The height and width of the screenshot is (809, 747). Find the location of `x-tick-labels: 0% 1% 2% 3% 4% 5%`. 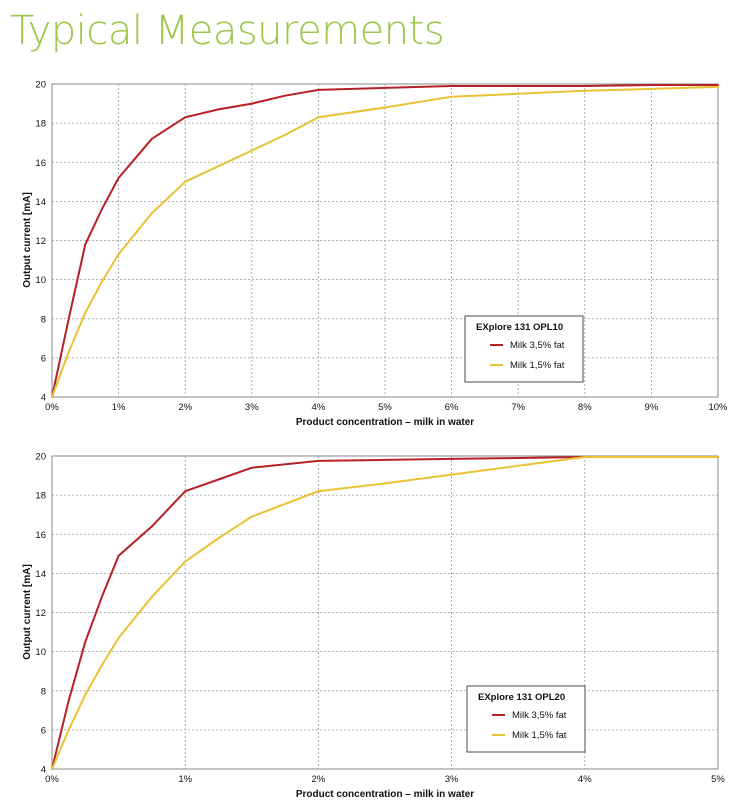

x-tick-labels: 0% 1% 2% 3% 4% 5% is located at coordinates (385, 779).